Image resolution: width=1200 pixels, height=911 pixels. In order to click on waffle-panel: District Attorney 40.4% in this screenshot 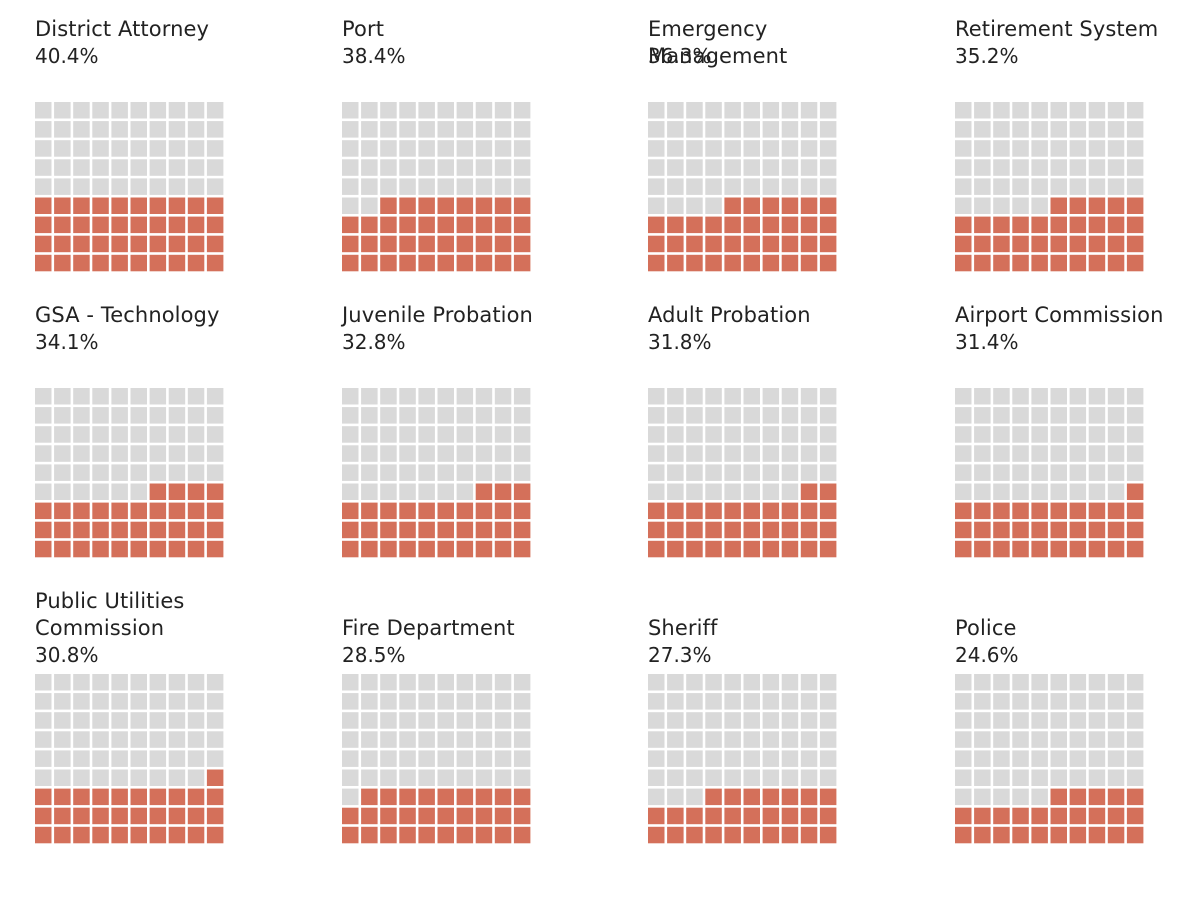, I will do `click(155, 161)`.